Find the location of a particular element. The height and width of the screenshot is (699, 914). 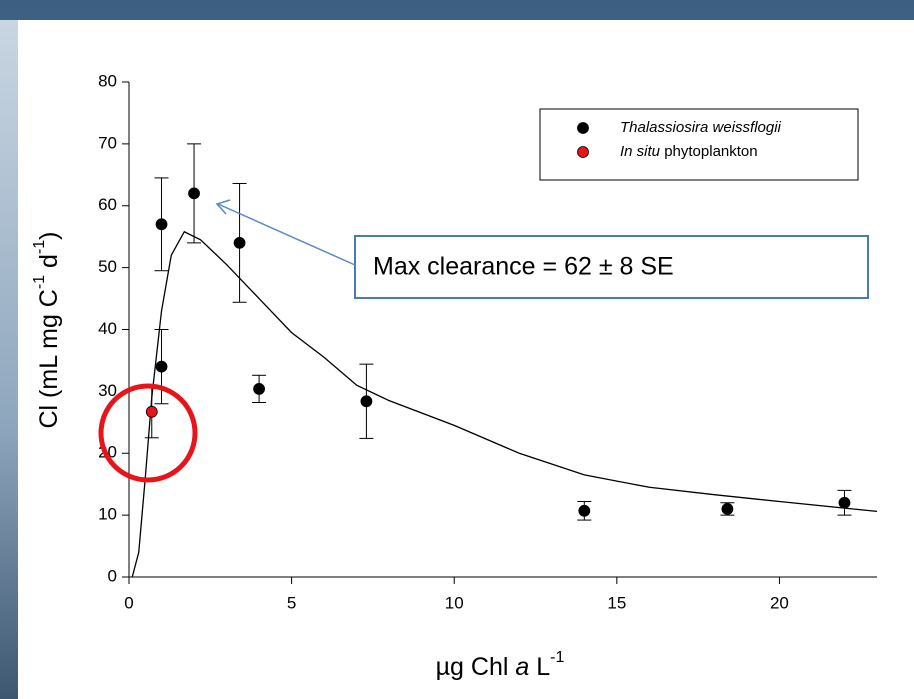

y-axis-label-part: d is located at coordinates (49, 264).